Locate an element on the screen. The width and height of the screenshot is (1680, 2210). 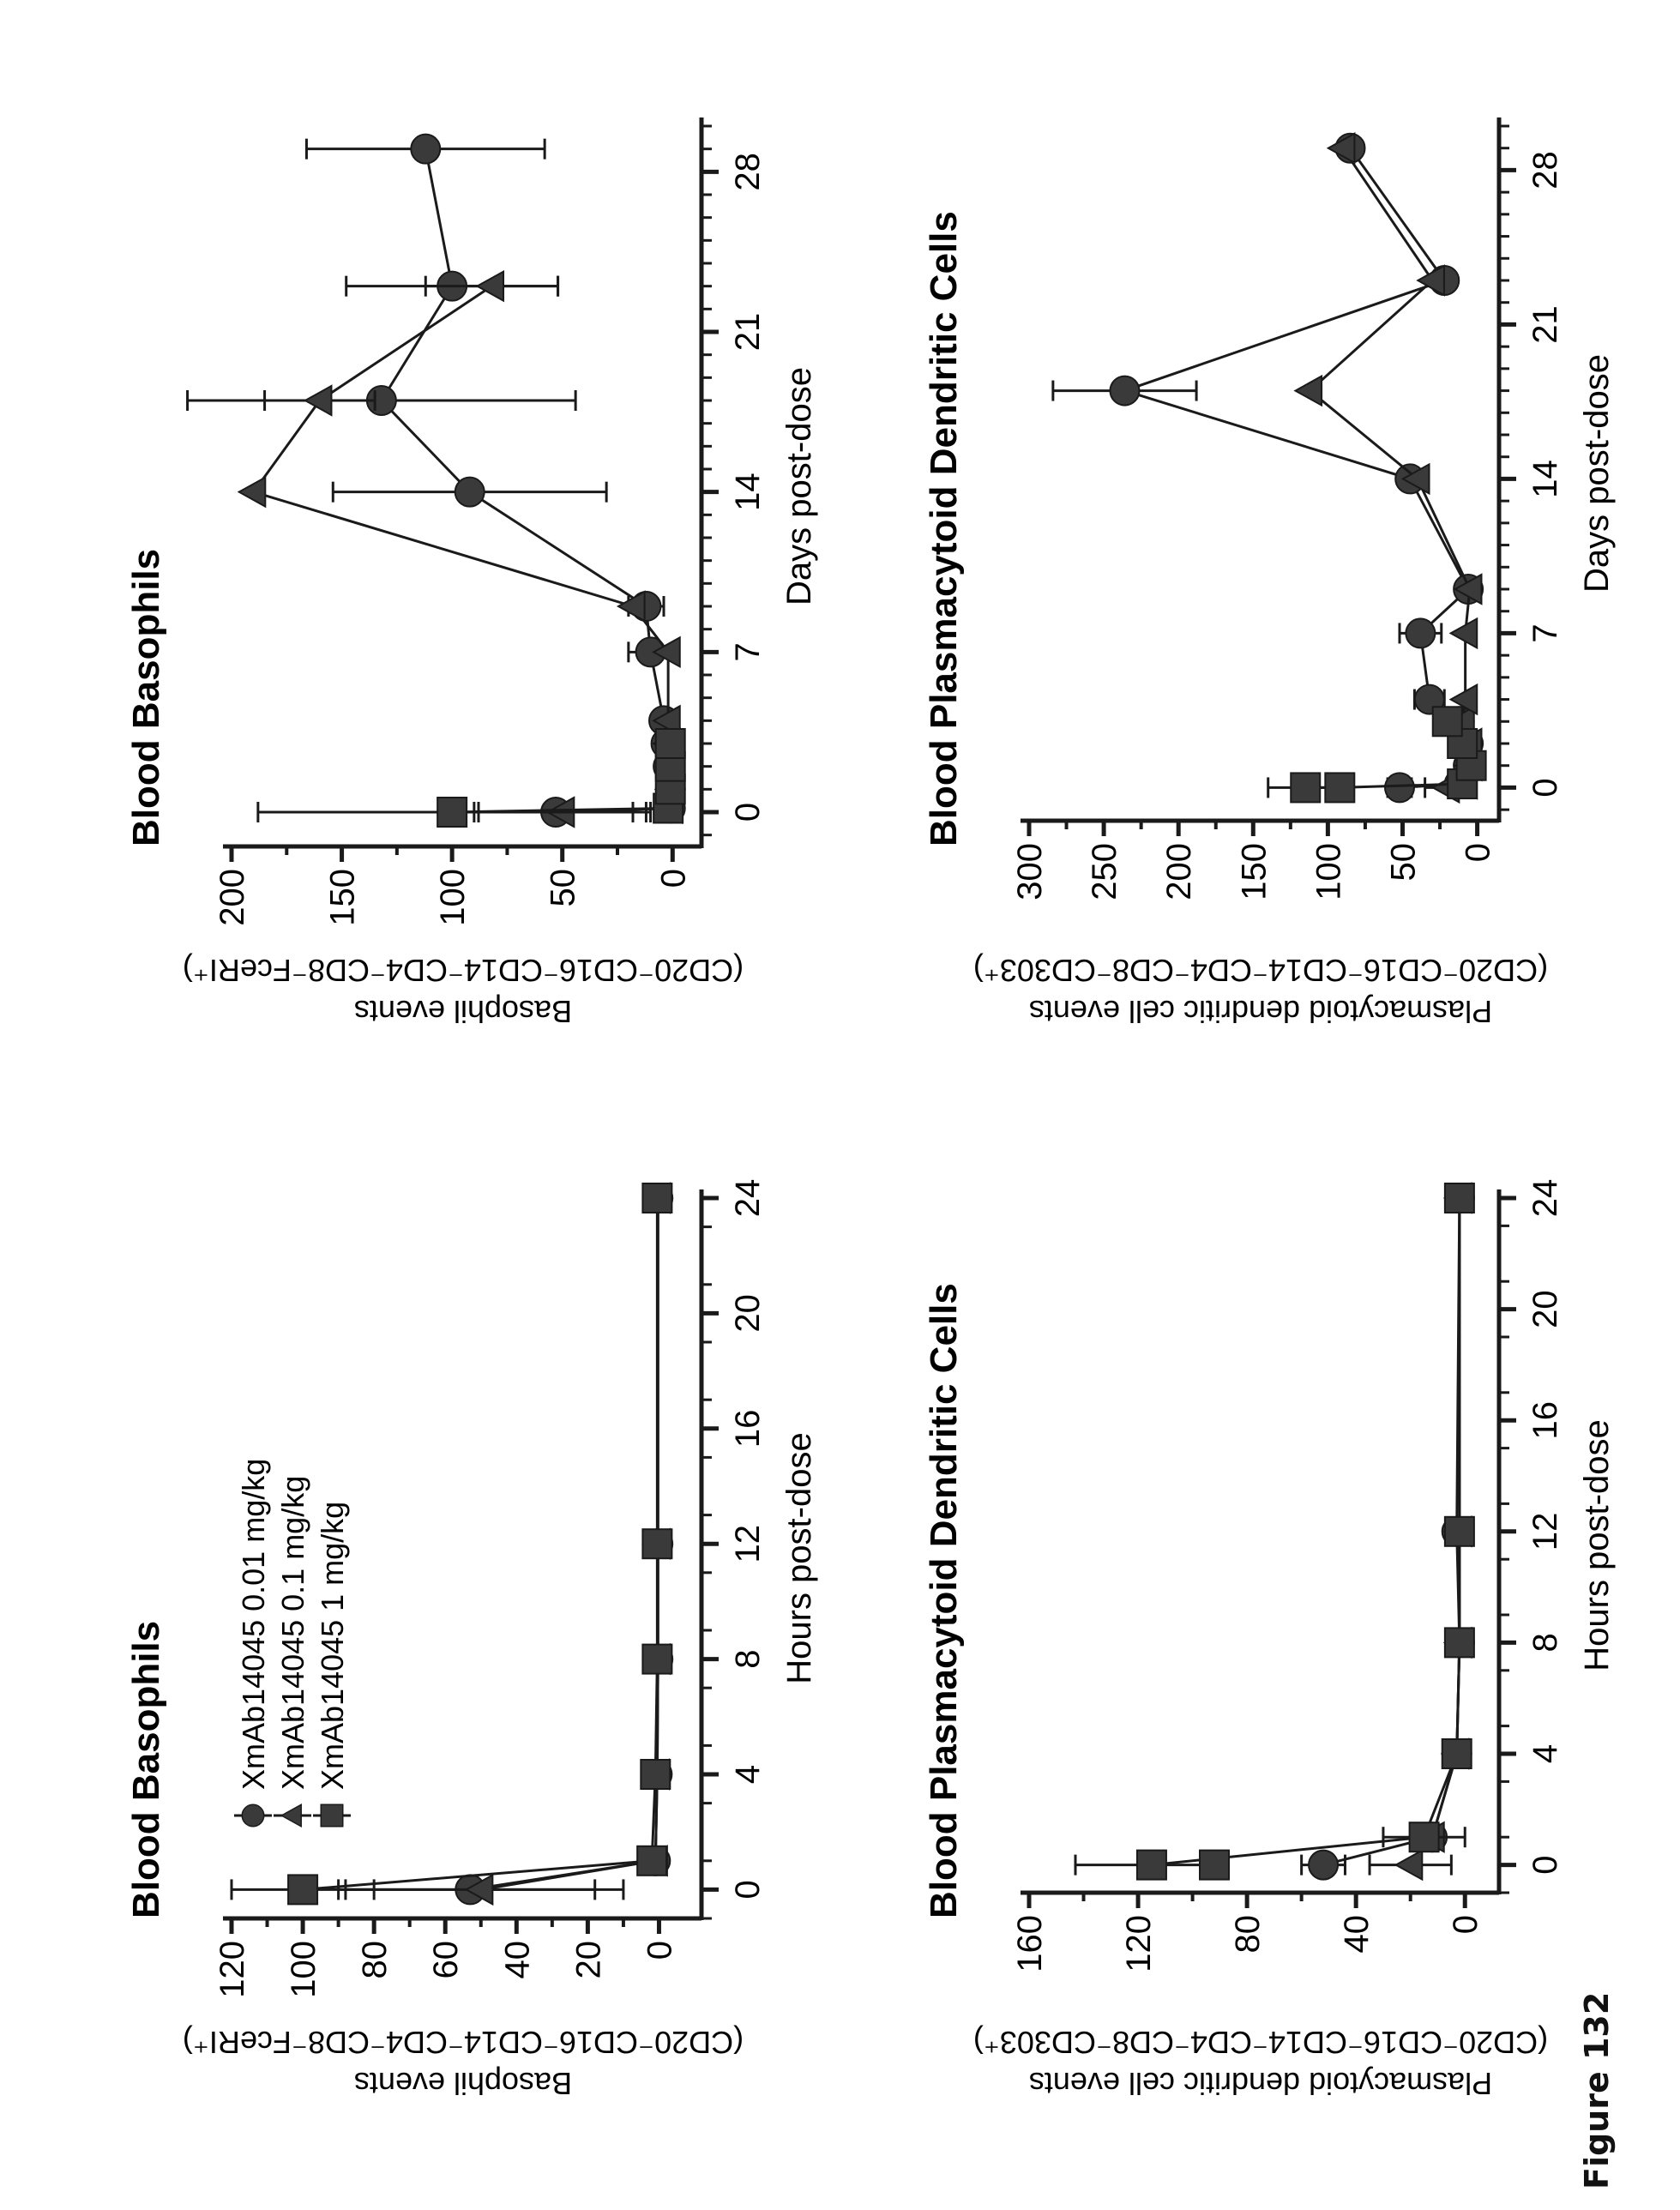
x-tick-label: 20 is located at coordinates (748, 1314).